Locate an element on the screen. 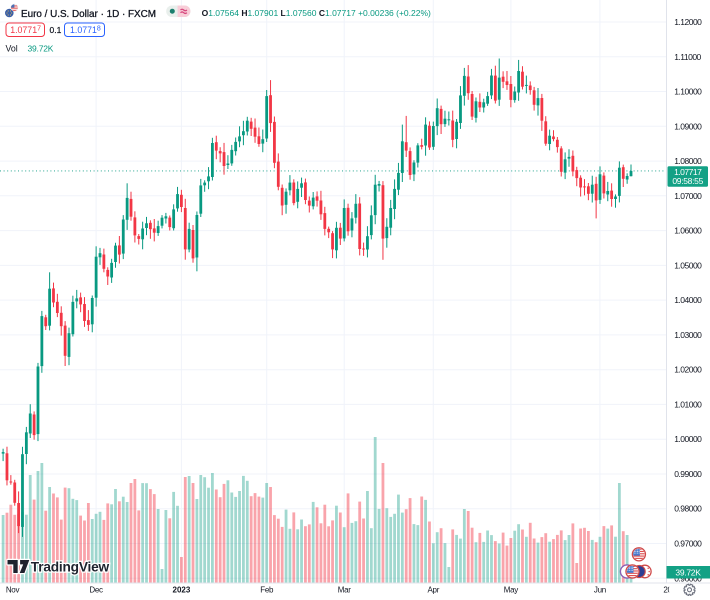 This screenshot has height=600, width=710. svg-text: 0.97000 is located at coordinates (688, 544).